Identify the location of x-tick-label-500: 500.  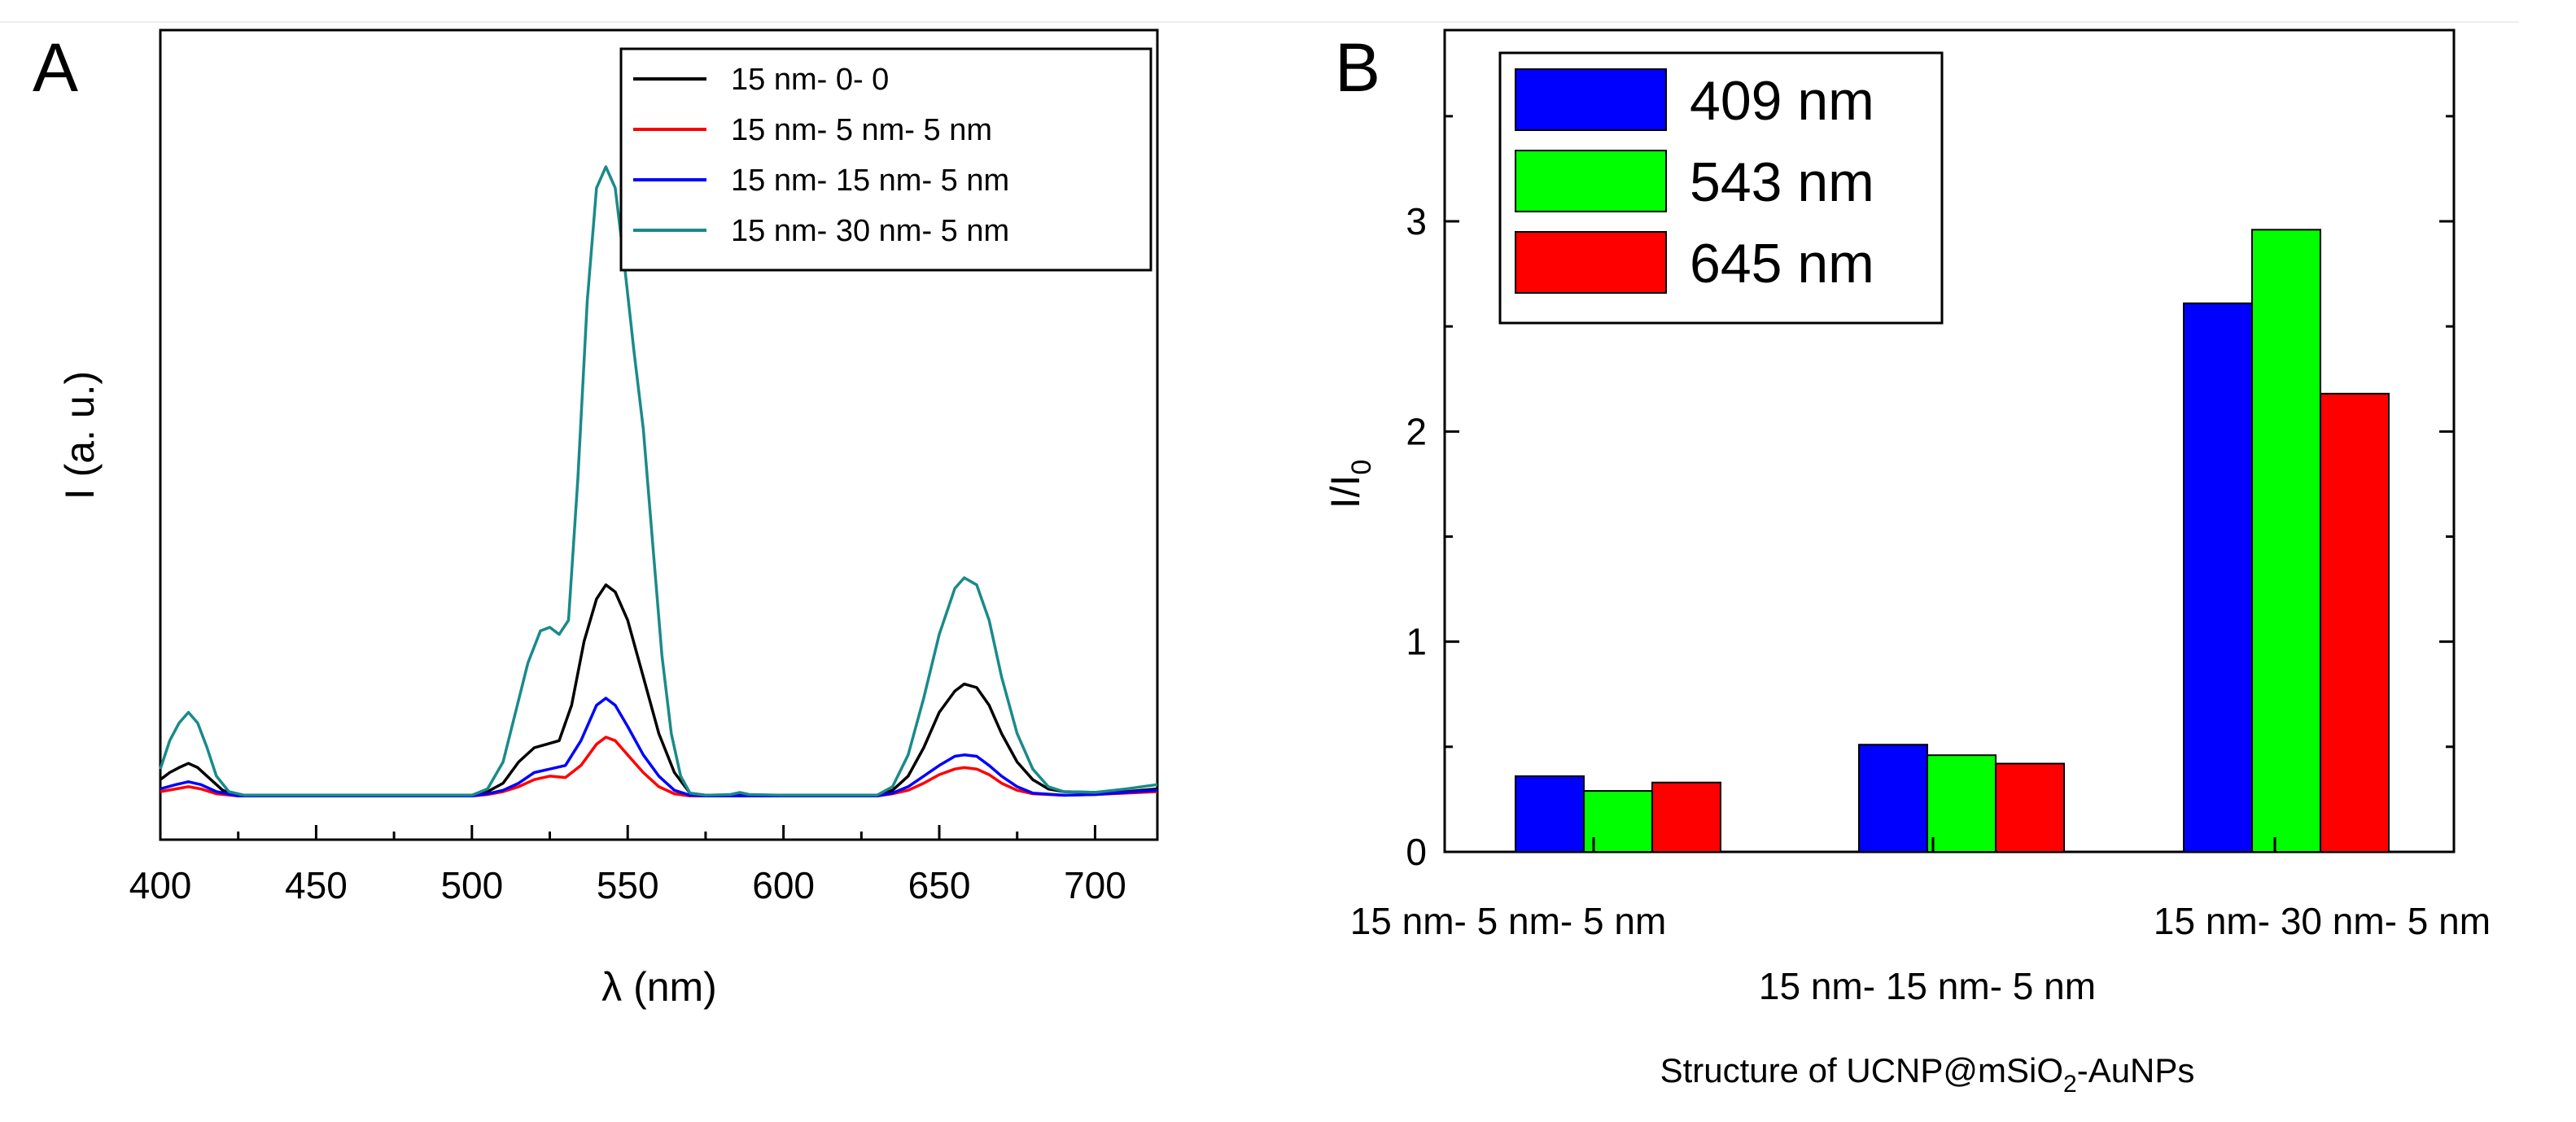
(471, 885).